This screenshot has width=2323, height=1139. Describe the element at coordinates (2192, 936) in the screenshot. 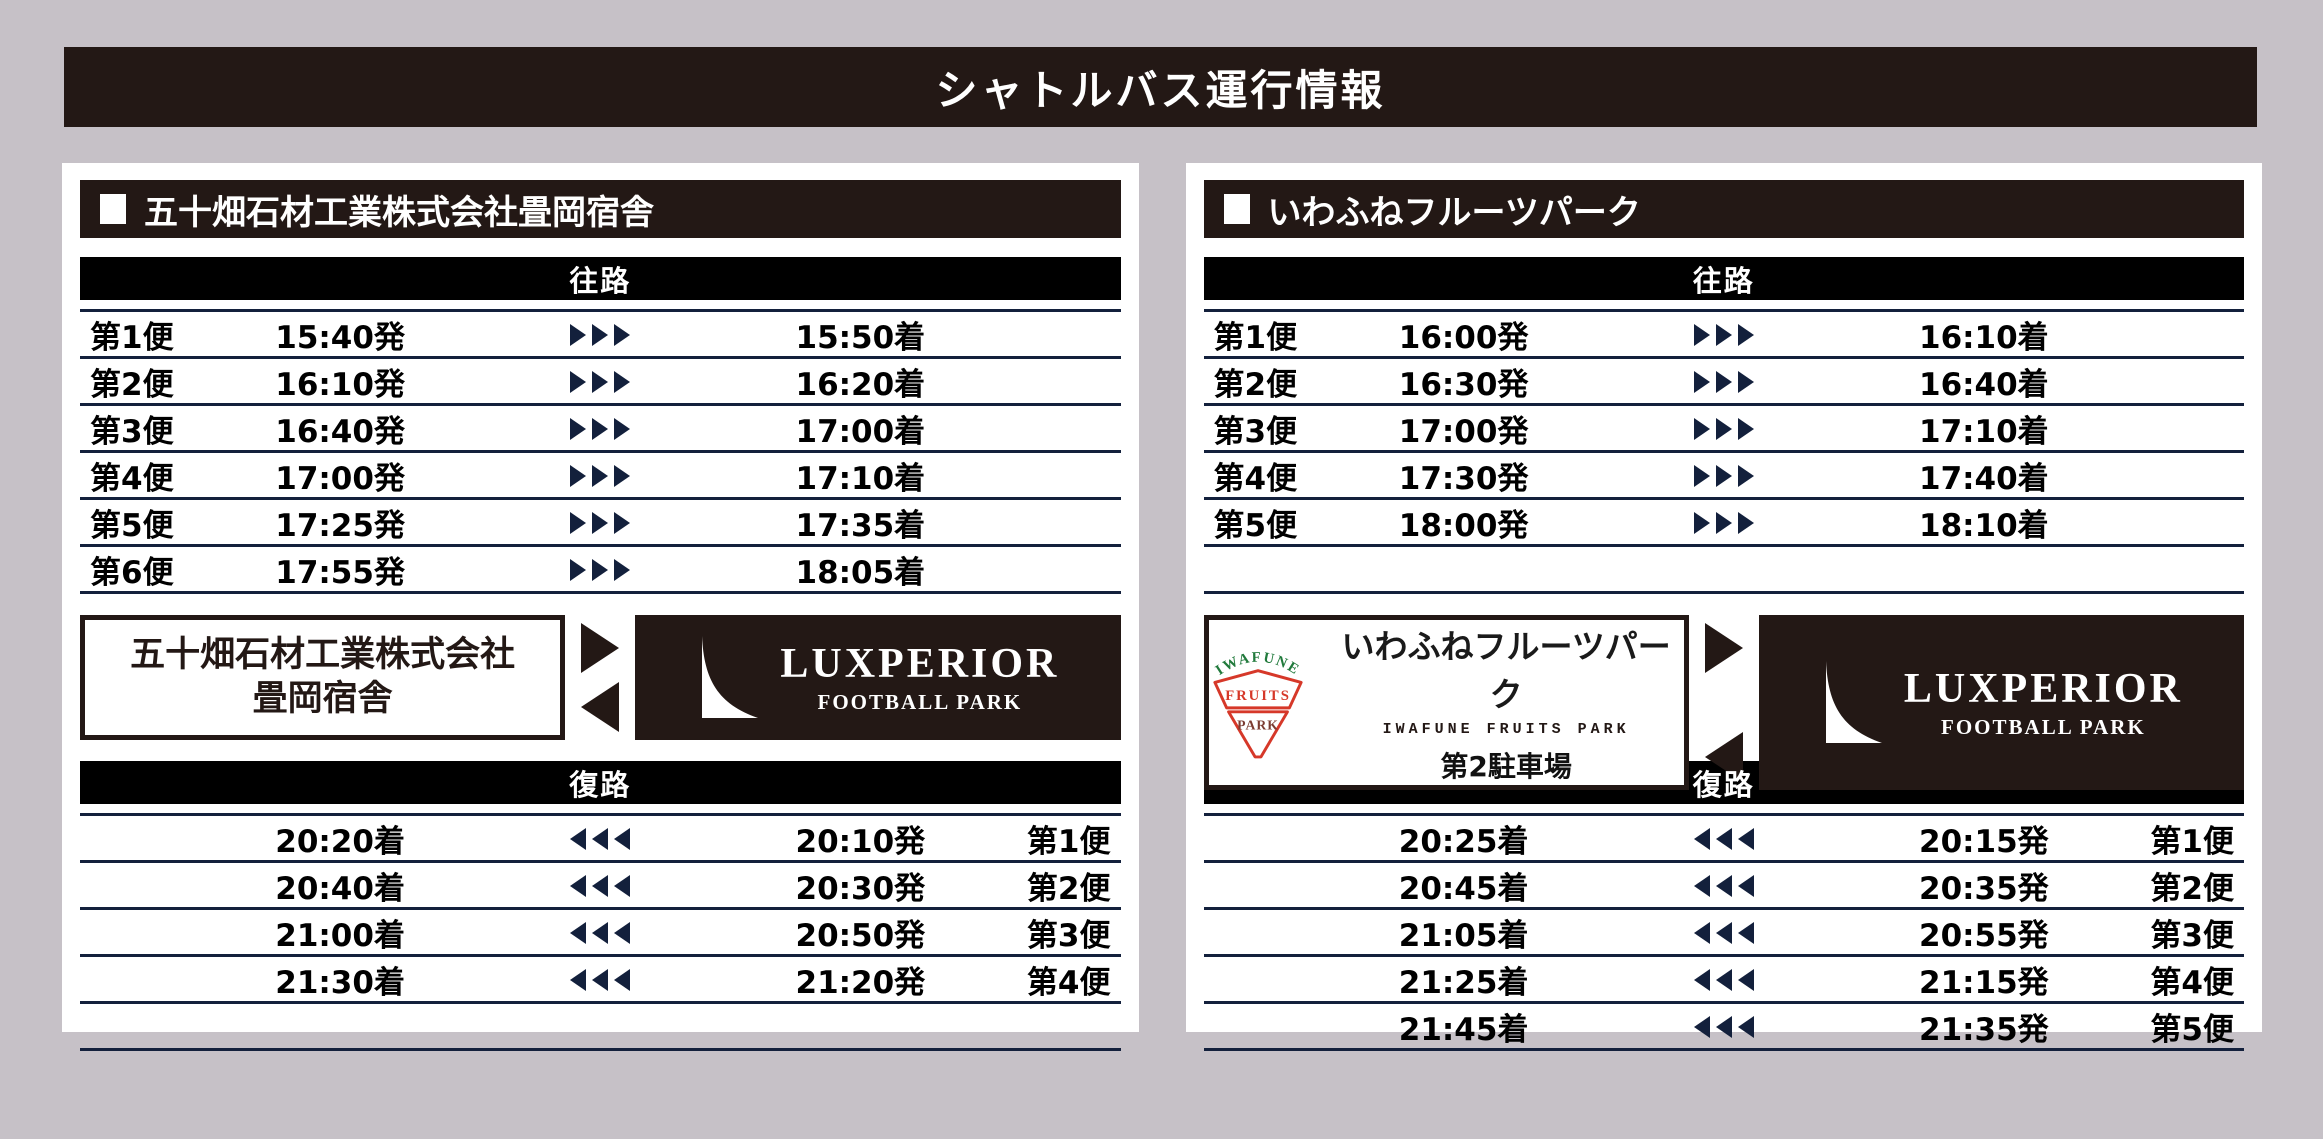

I see `trip-number: 第3便` at that location.